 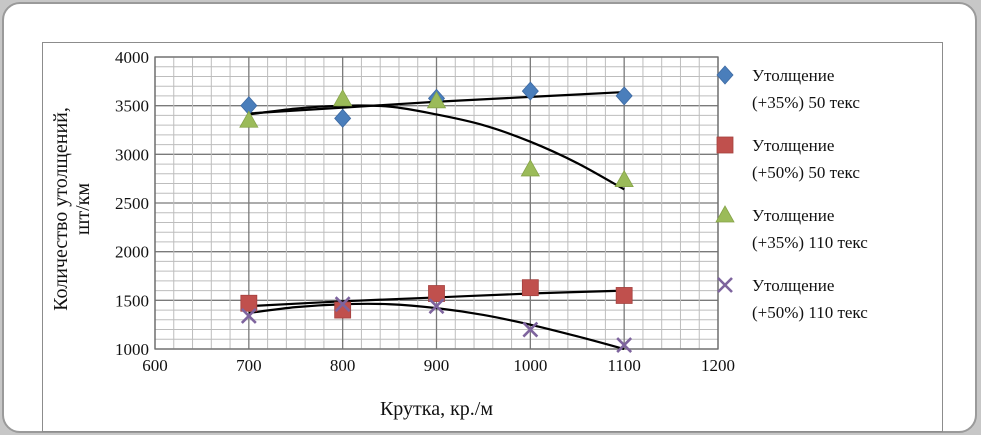 I want to click on y-tick-label: 2000, so click(x=132, y=252).